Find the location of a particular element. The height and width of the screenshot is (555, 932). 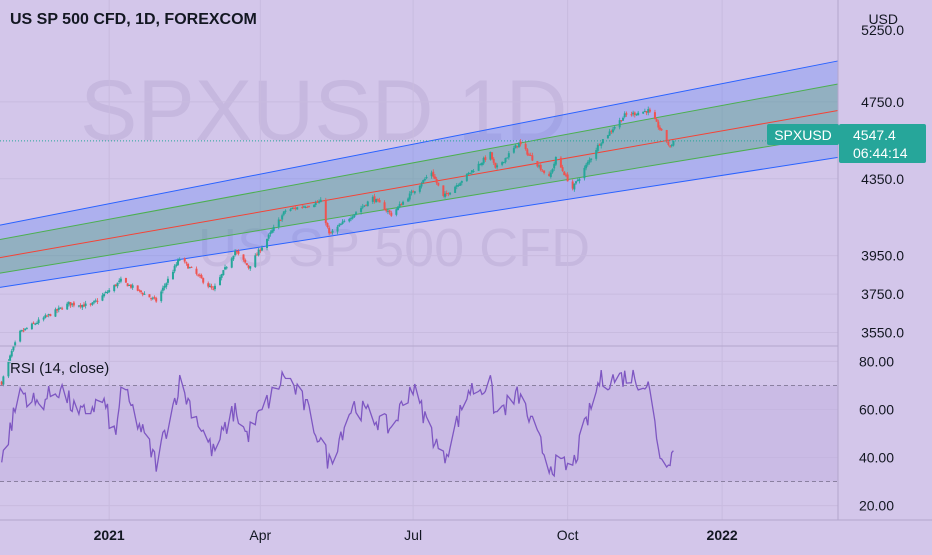

rsi-axis: 20.00 40.00 60.00 80.00 is located at coordinates (876, 433).